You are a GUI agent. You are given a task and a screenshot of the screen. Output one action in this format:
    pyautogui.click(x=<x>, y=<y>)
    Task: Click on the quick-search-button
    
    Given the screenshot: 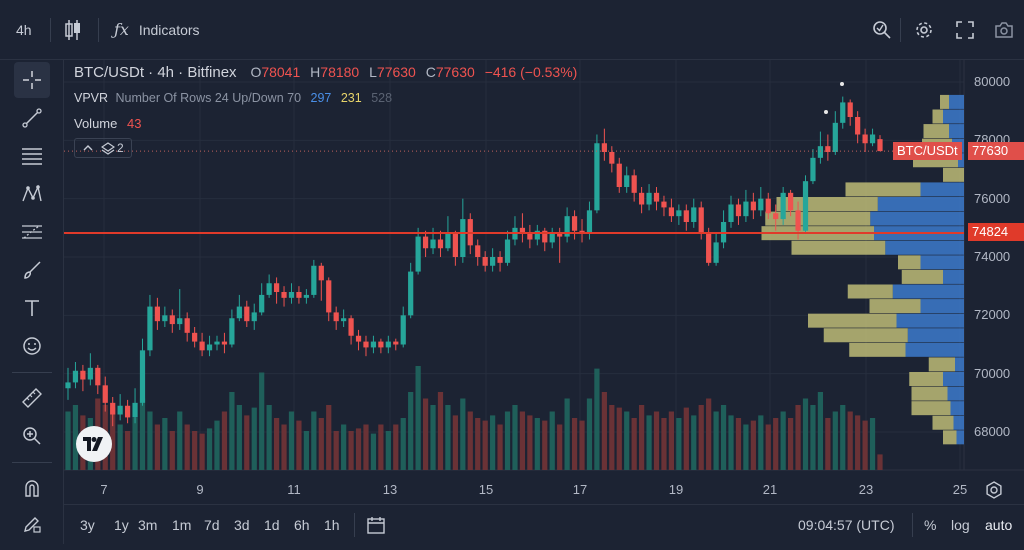 What is the action you would take?
    pyautogui.click(x=882, y=30)
    